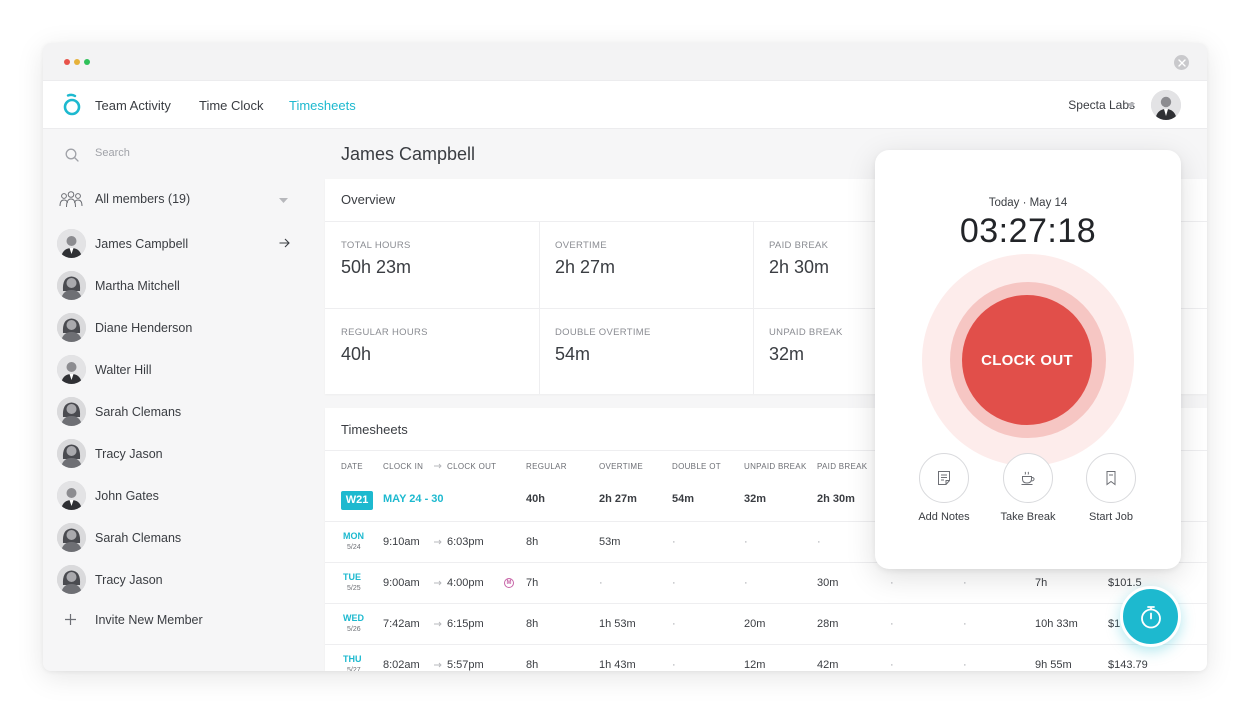 The width and height of the screenshot is (1250, 716). Describe the element at coordinates (70, 619) in the screenshot. I see `plus-icon` at that location.